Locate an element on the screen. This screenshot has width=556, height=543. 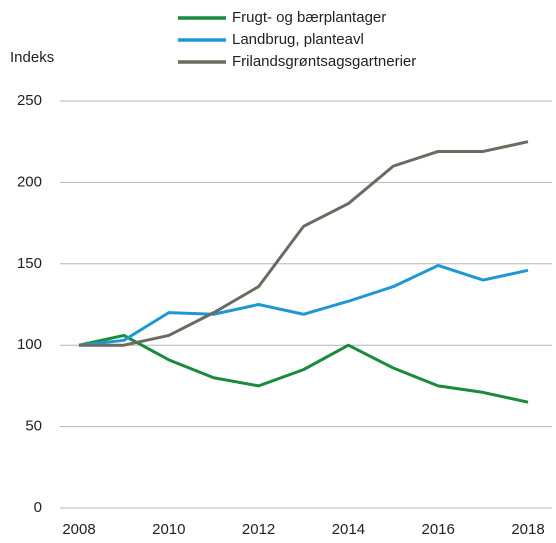
y-tick-label: 150 is located at coordinates (29, 263).